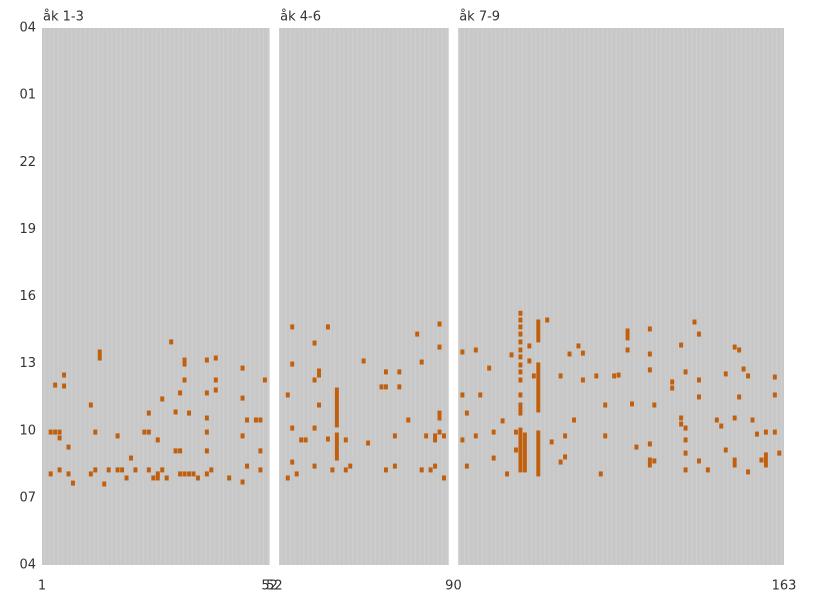  Describe the element at coordinates (300, 17) in the screenshot. I see `panel-title: åk 4-6` at that location.